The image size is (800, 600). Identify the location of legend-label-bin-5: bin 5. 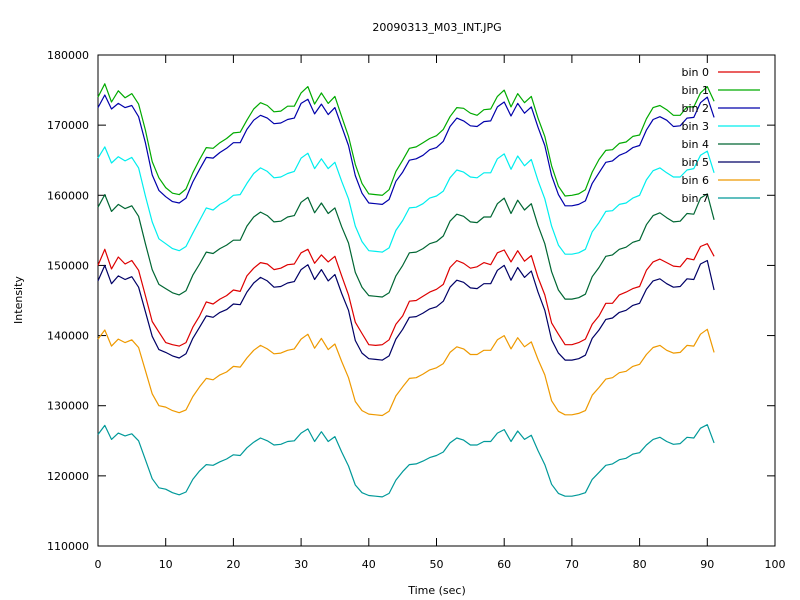
(695, 162).